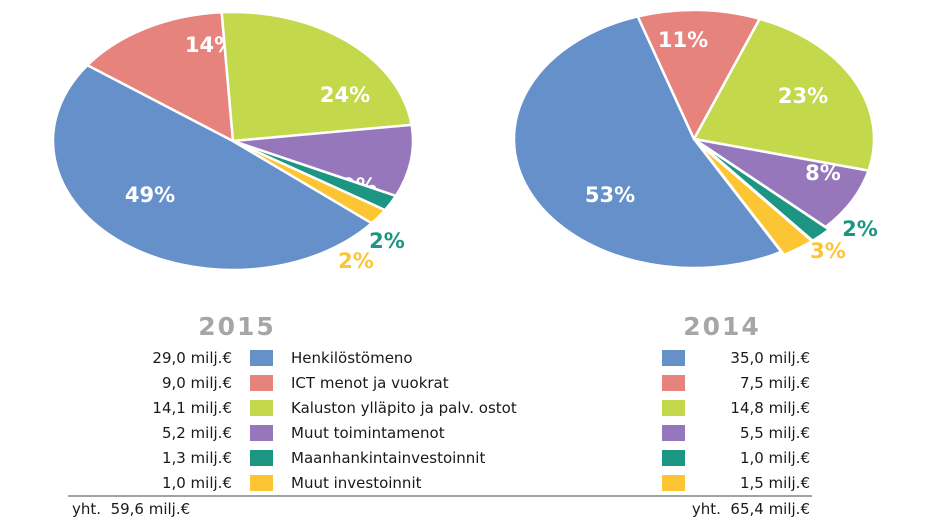  What do you see at coordinates (803, 96) in the screenshot?
I see `slice-label-2014-3: 23%` at bounding box center [803, 96].